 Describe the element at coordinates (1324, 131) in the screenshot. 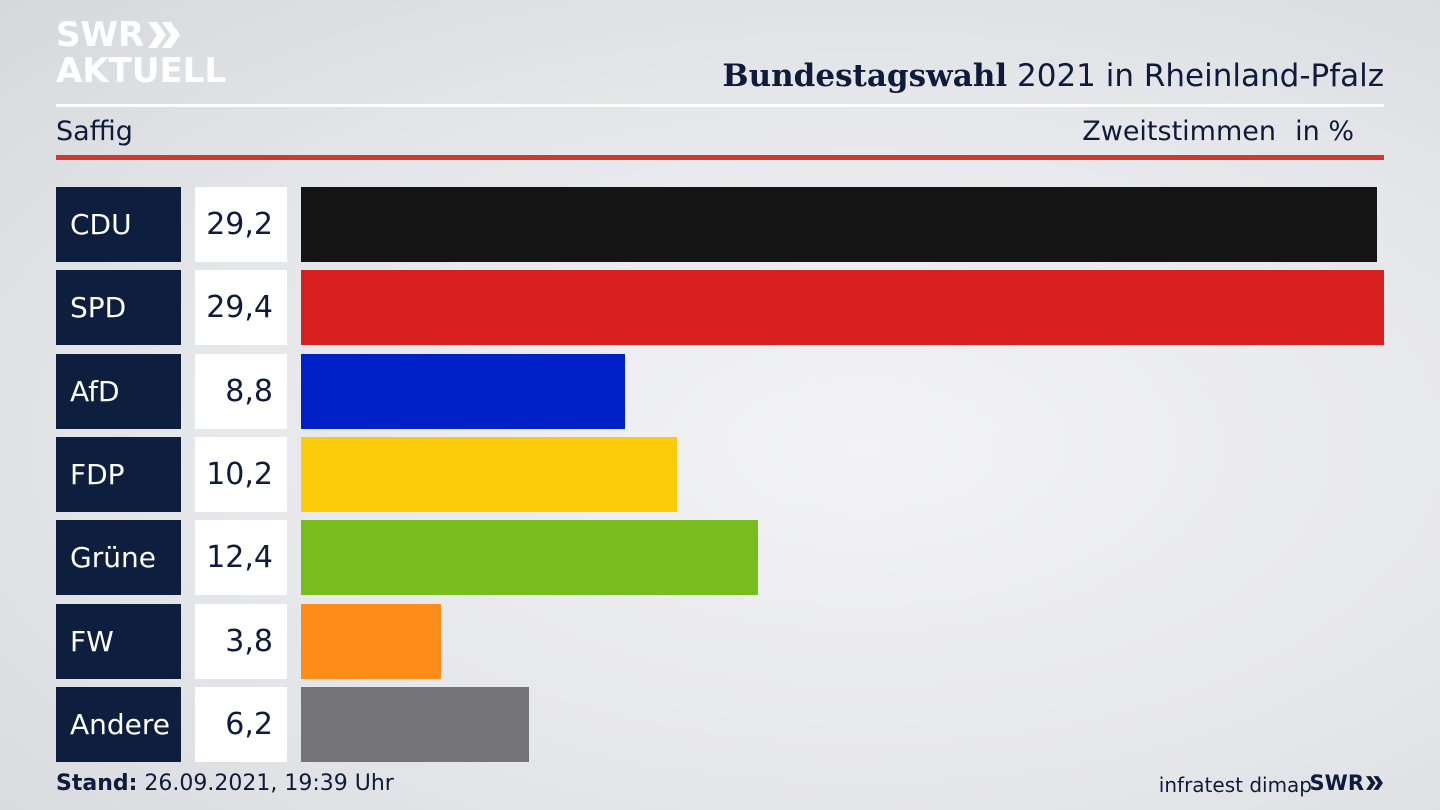

I see `unit-label: in %` at that location.